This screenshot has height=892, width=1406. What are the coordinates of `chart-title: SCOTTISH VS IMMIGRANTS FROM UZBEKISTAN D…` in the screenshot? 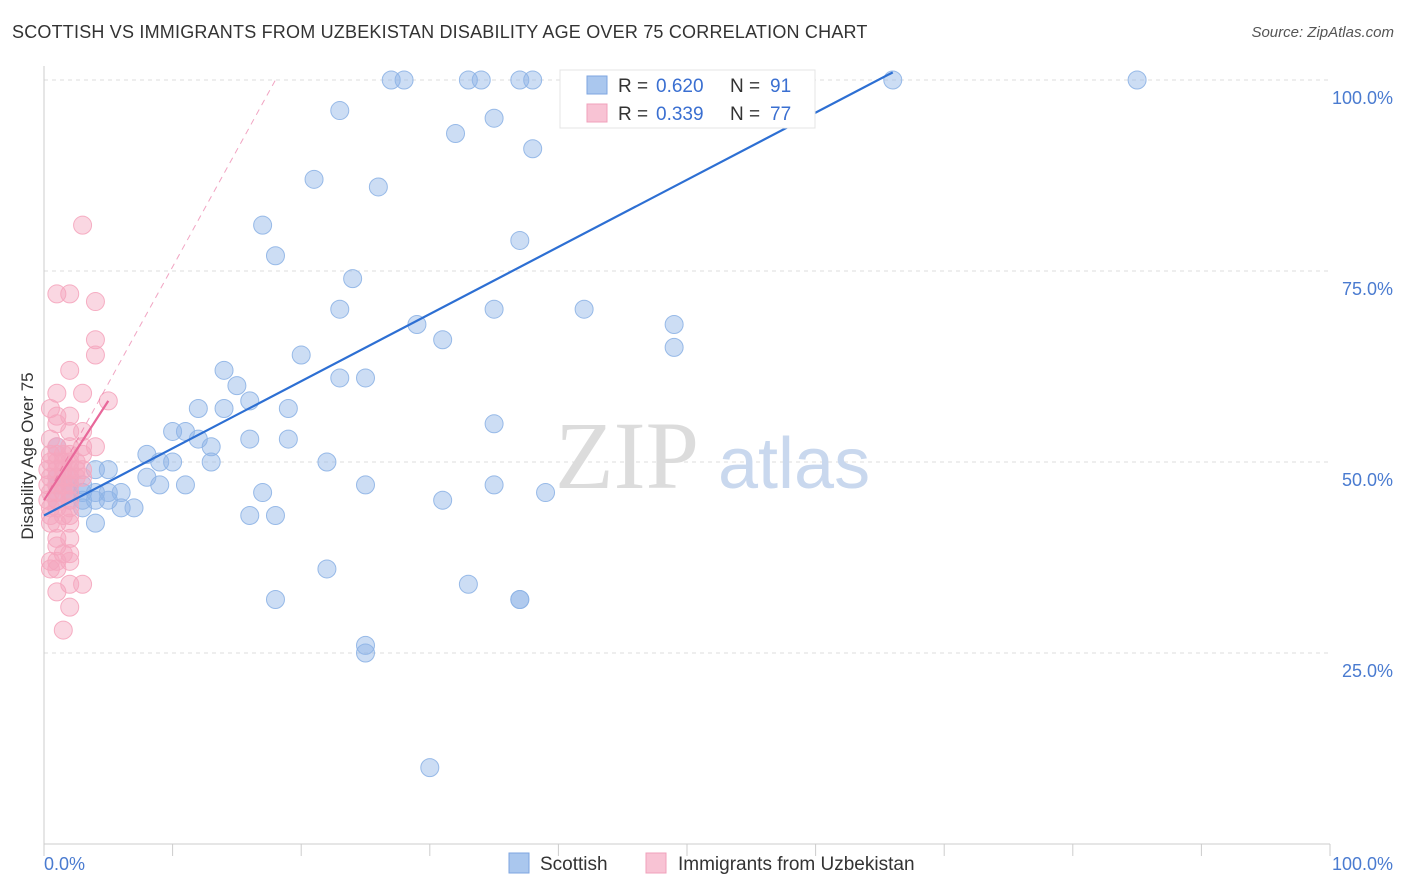 It's located at (440, 32).